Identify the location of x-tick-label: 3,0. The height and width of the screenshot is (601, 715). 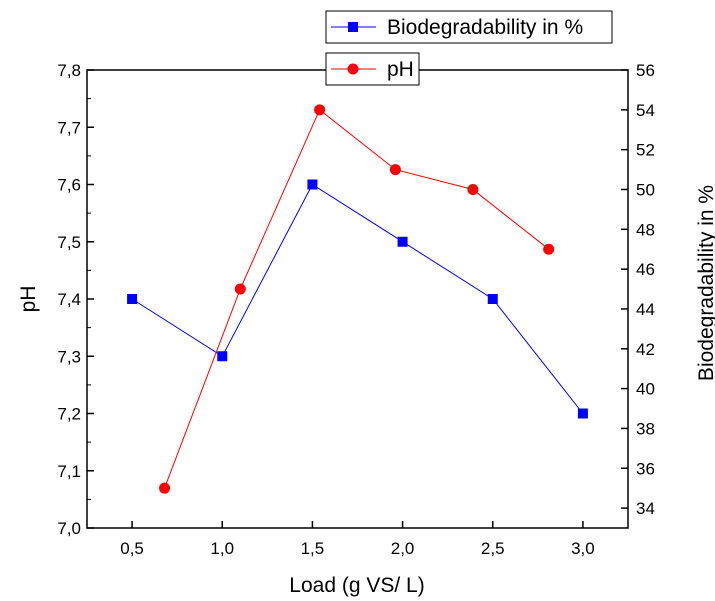
(583, 548).